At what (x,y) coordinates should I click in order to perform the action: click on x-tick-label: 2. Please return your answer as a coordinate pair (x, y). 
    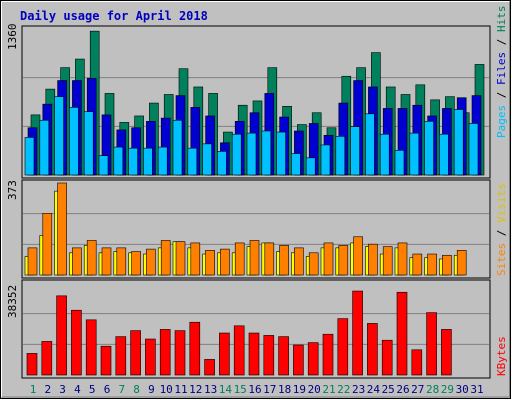
    Looking at the image, I should click on (47, 389).